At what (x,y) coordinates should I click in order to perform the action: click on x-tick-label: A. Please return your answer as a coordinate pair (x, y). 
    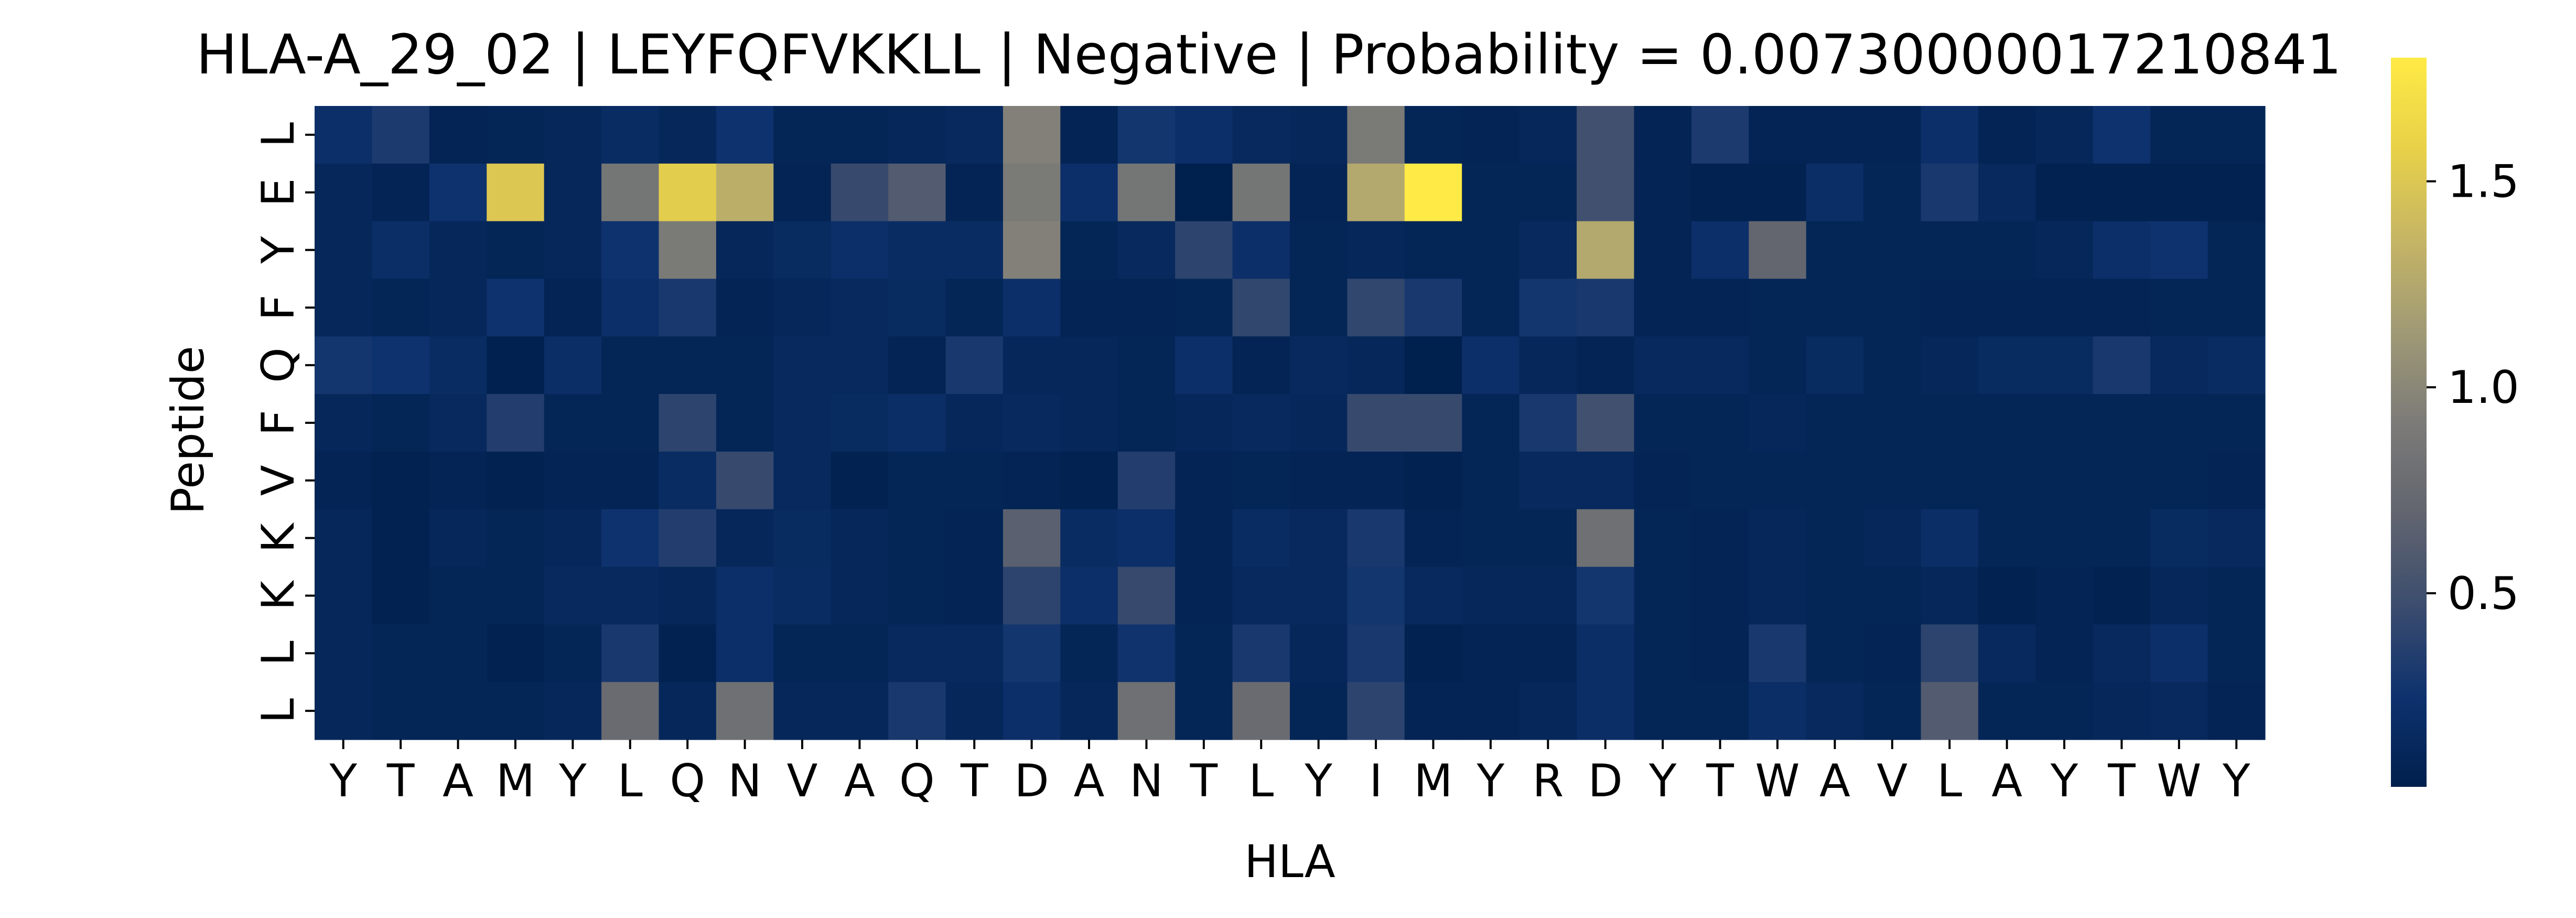
    Looking at the image, I should click on (458, 781).